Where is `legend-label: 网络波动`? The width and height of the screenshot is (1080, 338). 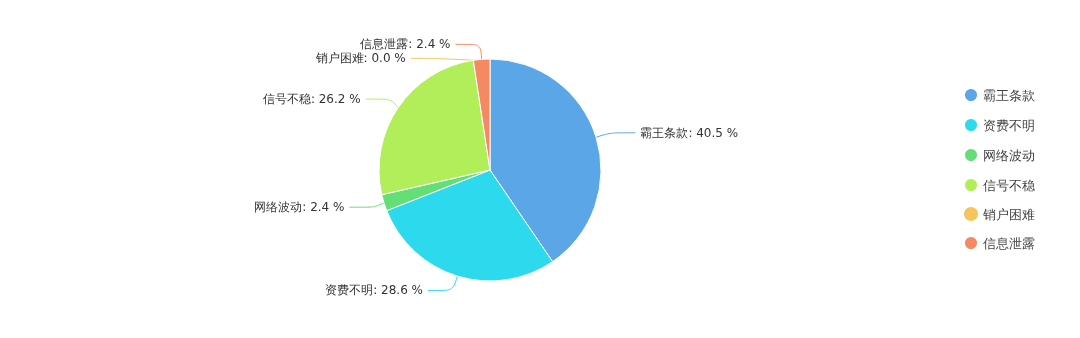
legend-label: 网络波动 is located at coordinates (1009, 155).